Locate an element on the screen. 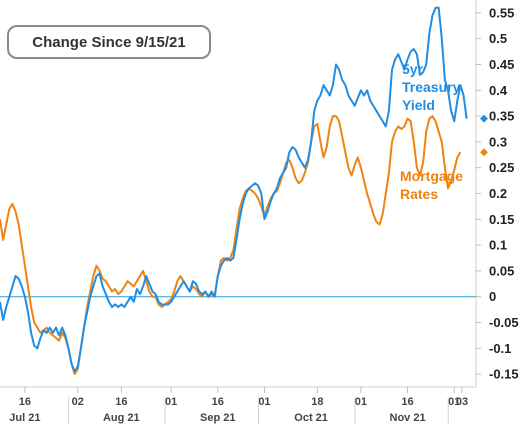 This screenshot has width=523, height=424. chart-title-box: Change Since 9/15/21 is located at coordinates (109, 42).